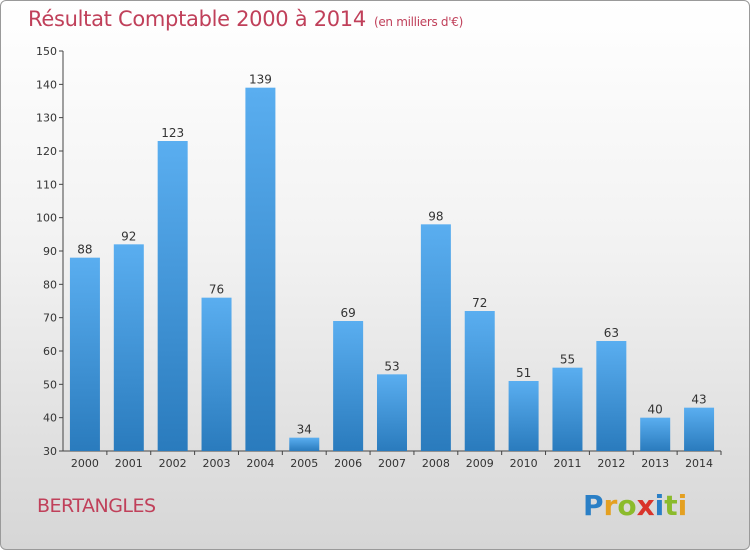  What do you see at coordinates (655, 434) in the screenshot?
I see `bar-2013` at bounding box center [655, 434].